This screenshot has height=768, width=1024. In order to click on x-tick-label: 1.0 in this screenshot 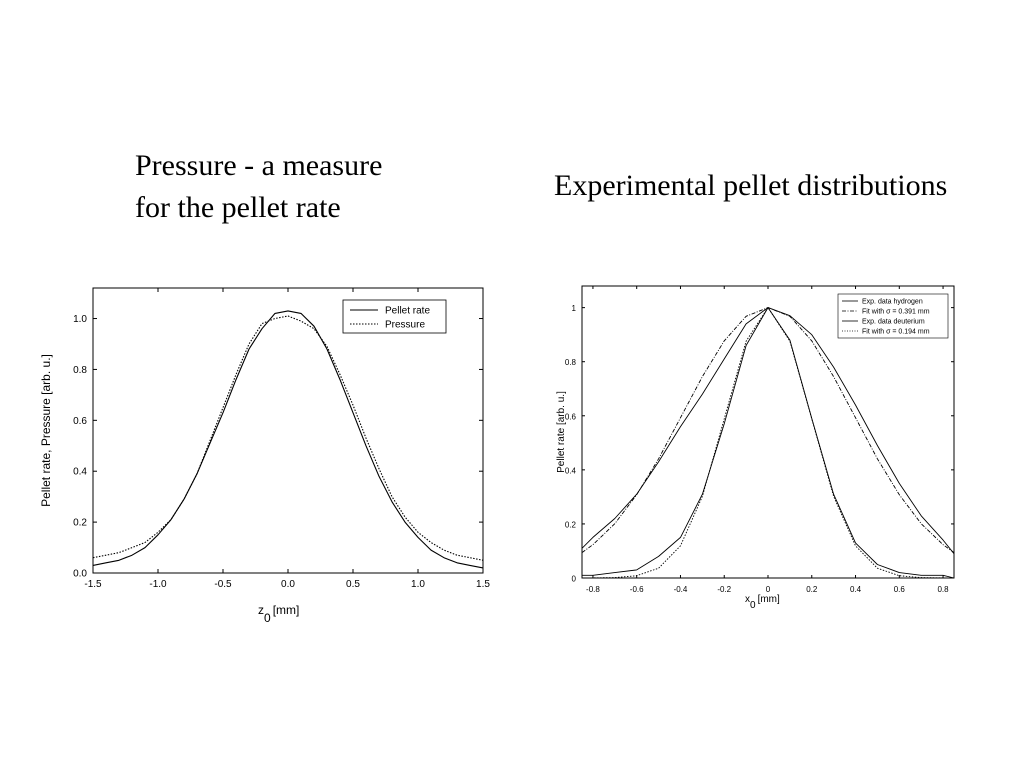, I will do `click(418, 584)`.